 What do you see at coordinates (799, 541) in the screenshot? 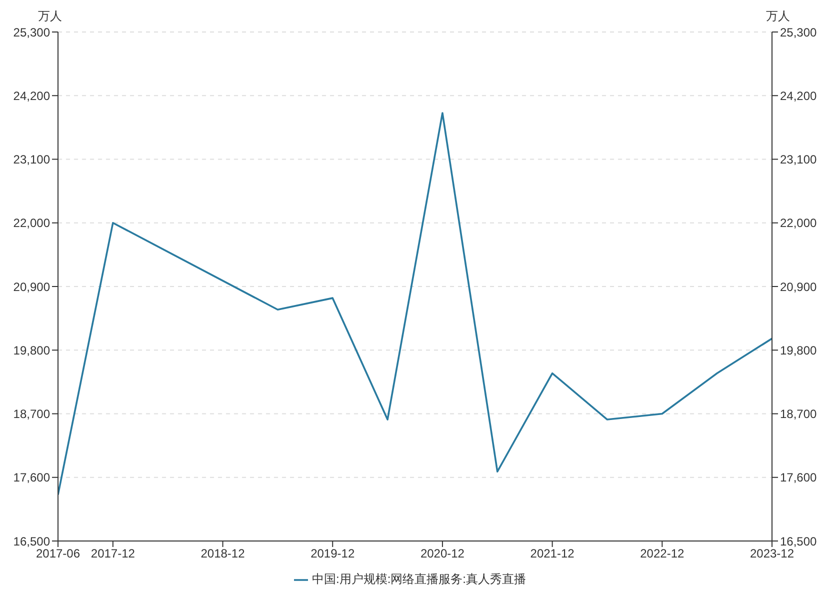
I see `y2-tick-label: 16,500` at bounding box center [799, 541].